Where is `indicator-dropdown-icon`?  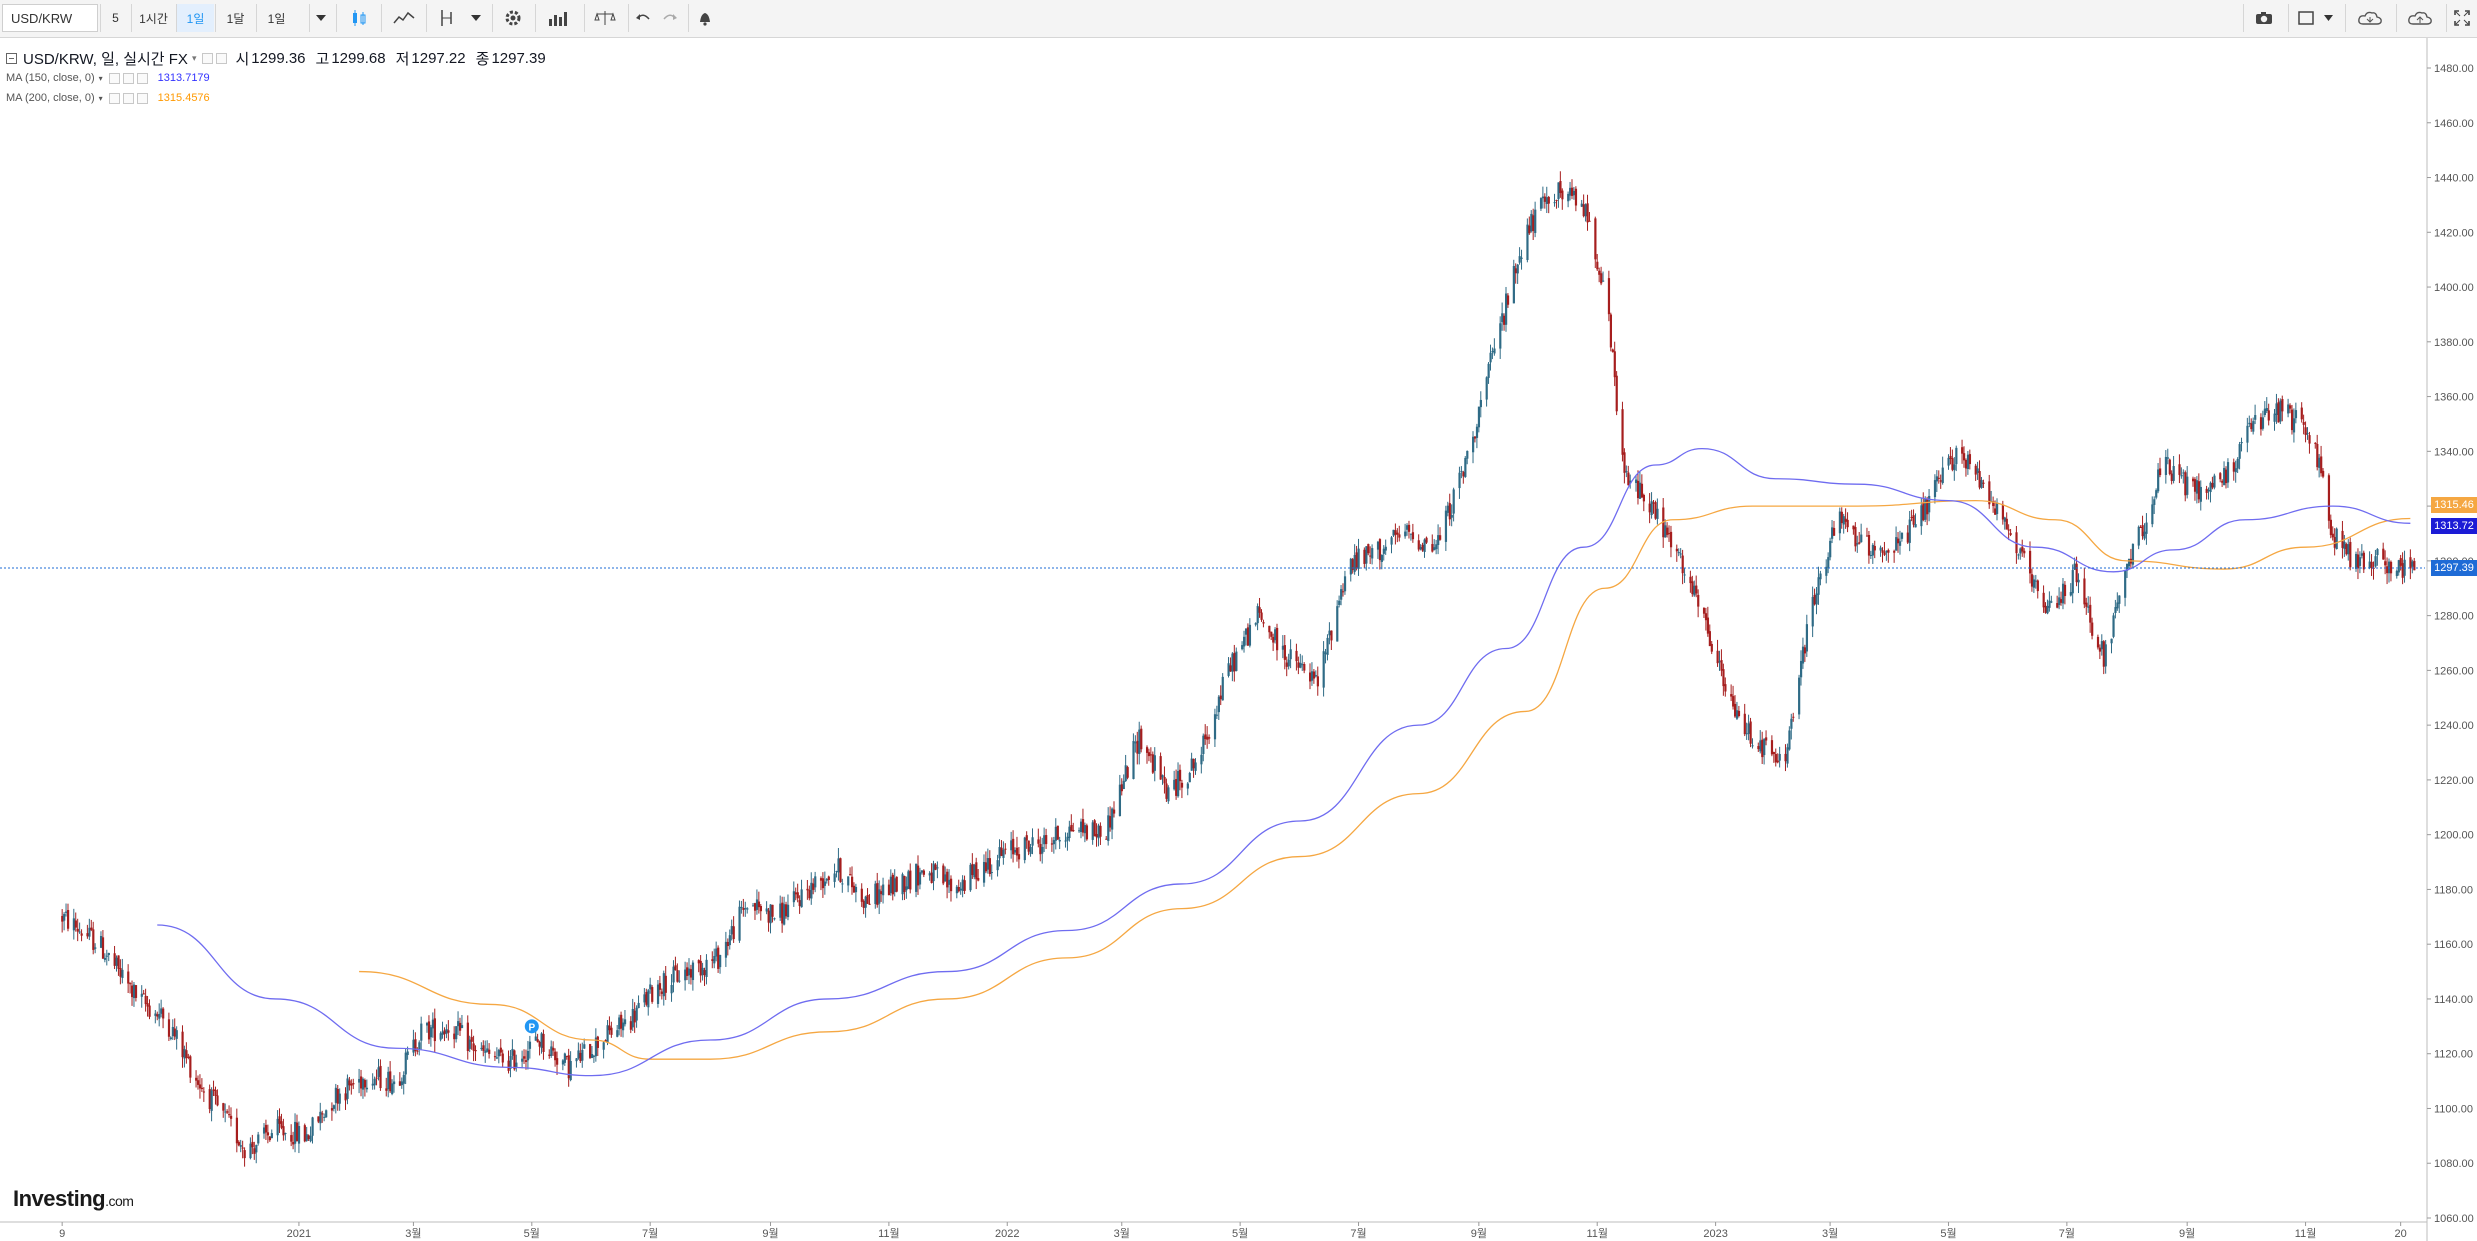 indicator-dropdown-icon is located at coordinates (476, 18).